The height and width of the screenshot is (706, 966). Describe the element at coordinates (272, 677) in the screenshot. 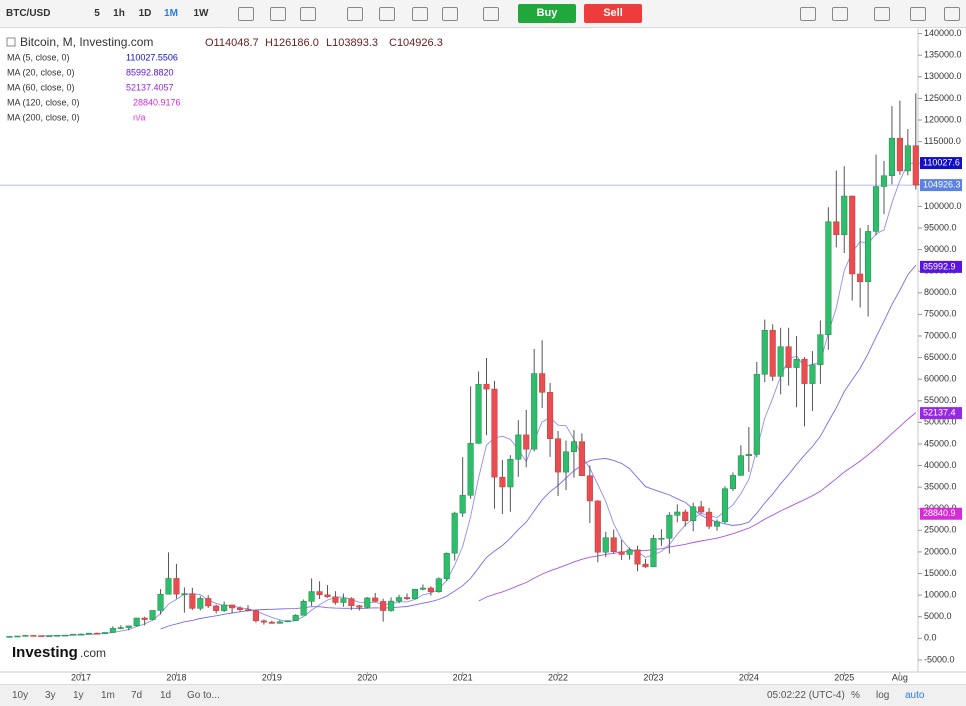

I see `x-tick-label: 2019` at that location.